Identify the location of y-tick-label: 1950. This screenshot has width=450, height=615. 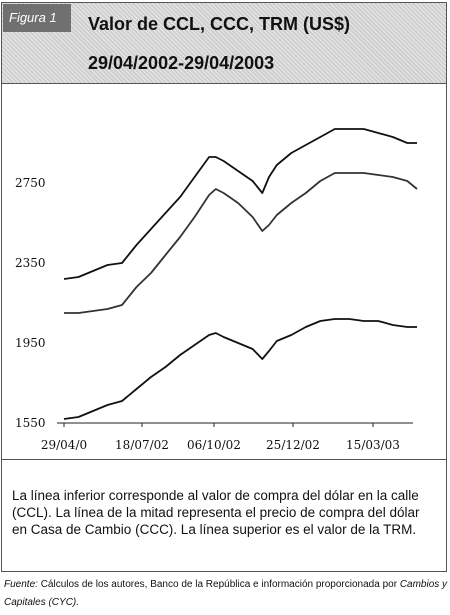
(30, 343).